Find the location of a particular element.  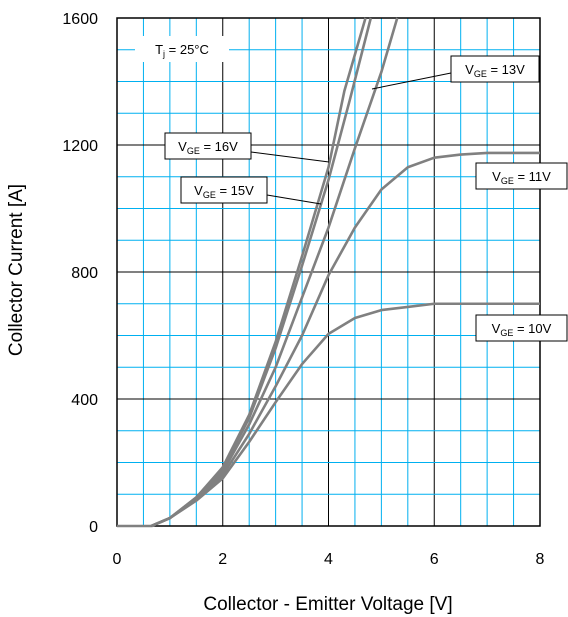

label-vge-13v-leader is located at coordinates (411, 81).